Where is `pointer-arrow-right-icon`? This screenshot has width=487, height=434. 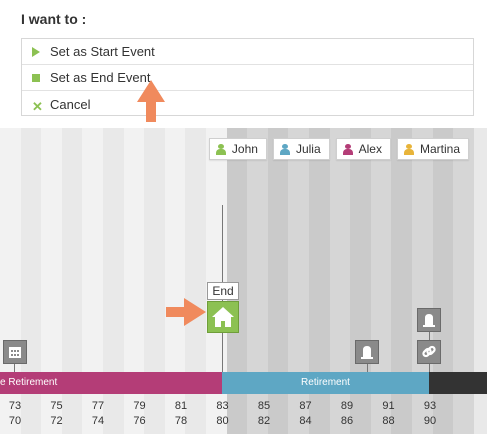
pointer-arrow-right-icon is located at coordinates (186, 312).